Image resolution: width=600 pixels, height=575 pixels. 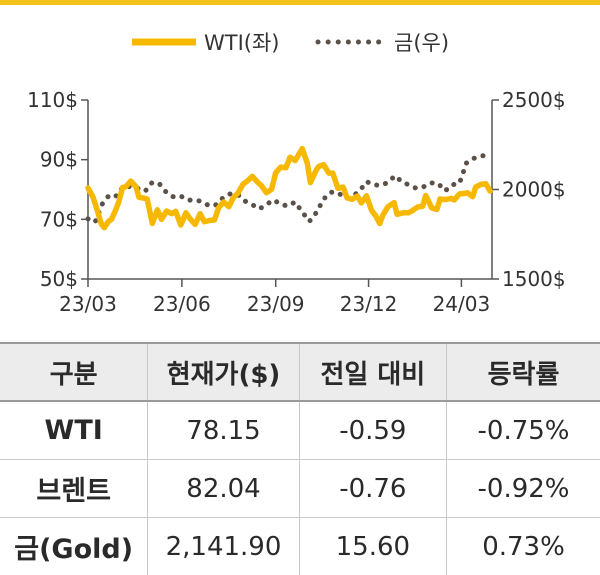 I want to click on header-category: 구분, so click(x=74, y=372).